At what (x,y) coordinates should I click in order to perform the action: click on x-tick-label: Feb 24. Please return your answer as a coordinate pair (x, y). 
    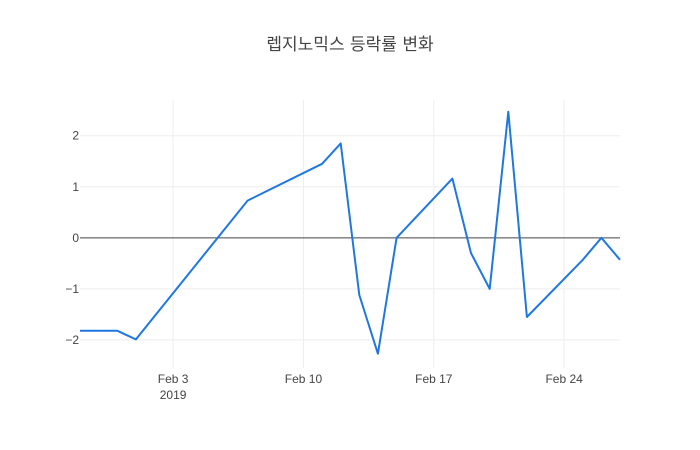
    Looking at the image, I should click on (564, 379).